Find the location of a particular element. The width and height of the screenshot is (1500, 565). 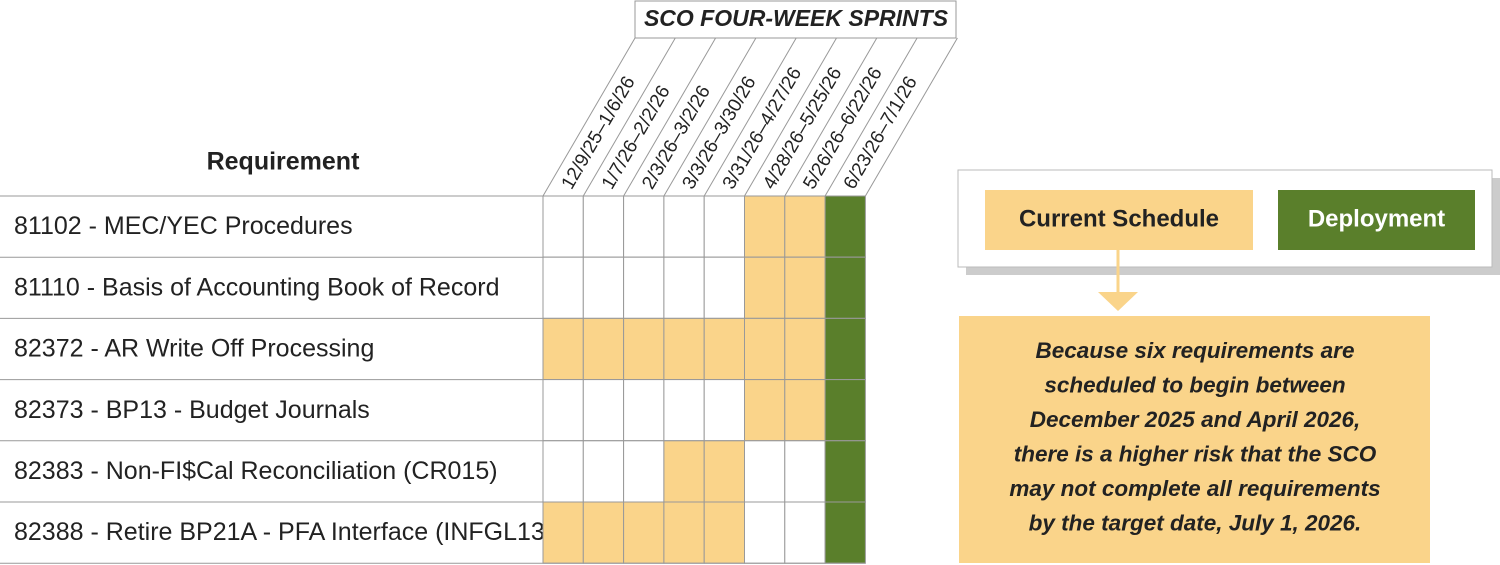

label-header: Requirement is located at coordinates (283, 162).